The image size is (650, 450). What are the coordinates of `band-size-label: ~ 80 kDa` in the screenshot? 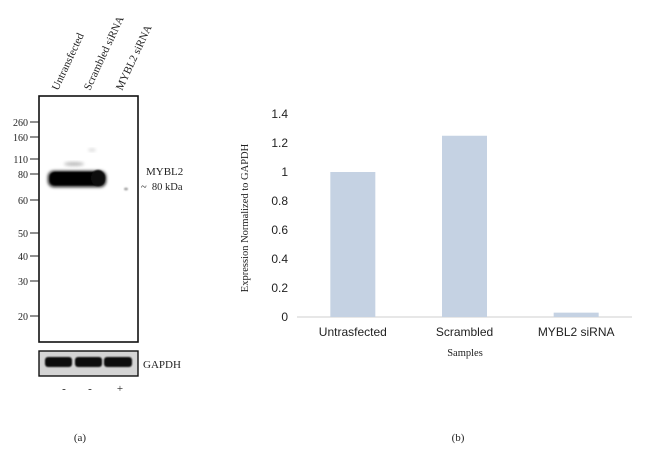 It's located at (162, 187).